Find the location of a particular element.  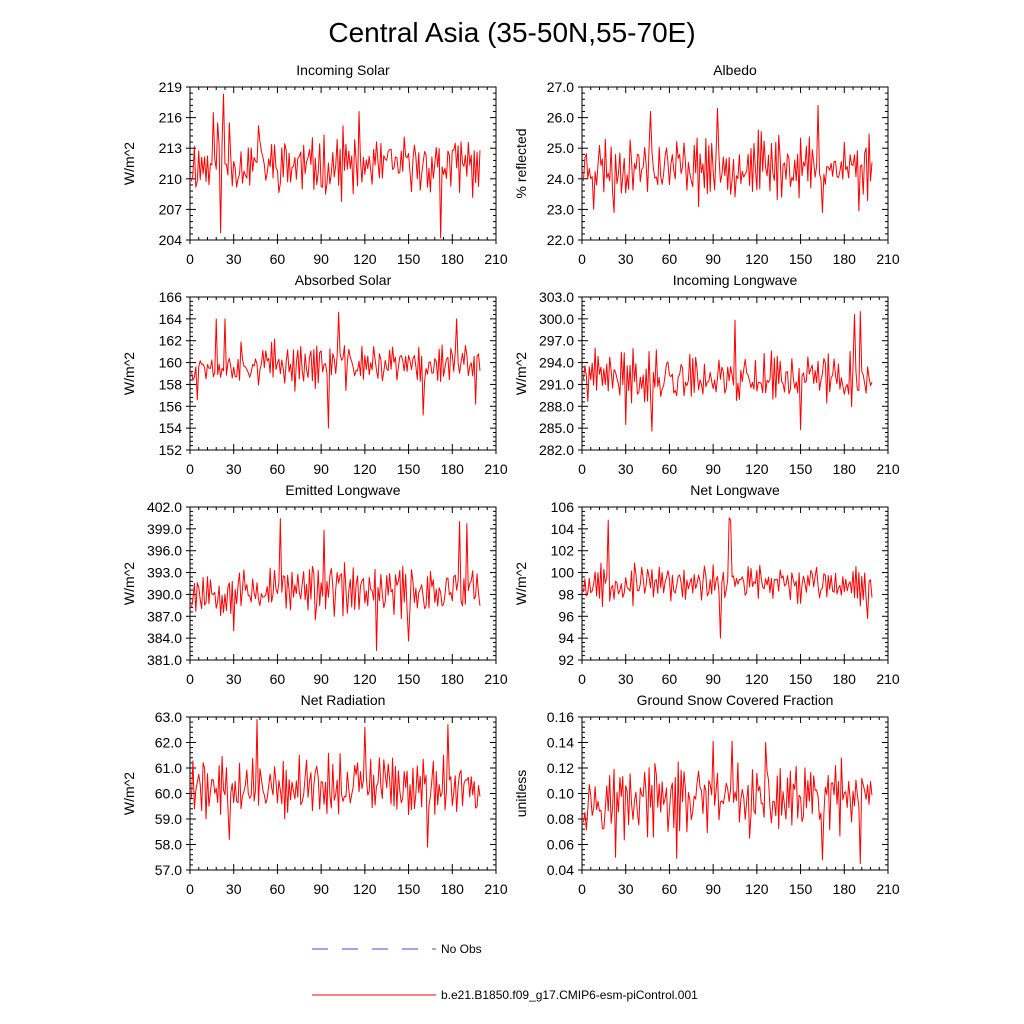

y-tick-label: 94 is located at coordinates (566, 638).